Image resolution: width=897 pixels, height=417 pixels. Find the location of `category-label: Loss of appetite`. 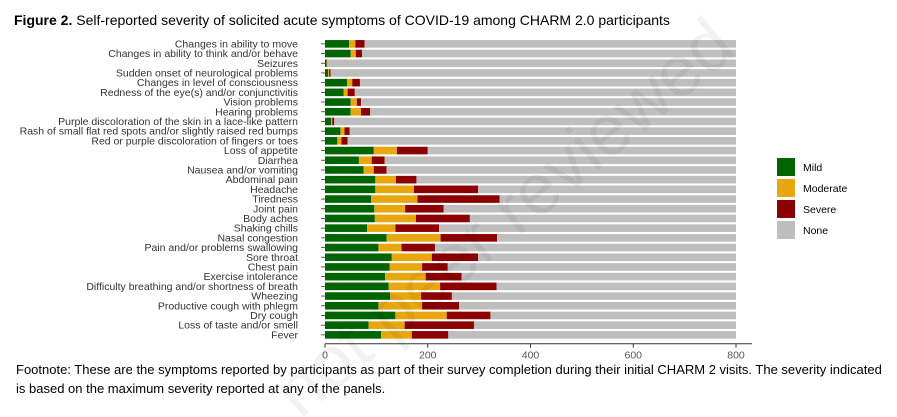

category-label: Loss of appetite is located at coordinates (261, 151).